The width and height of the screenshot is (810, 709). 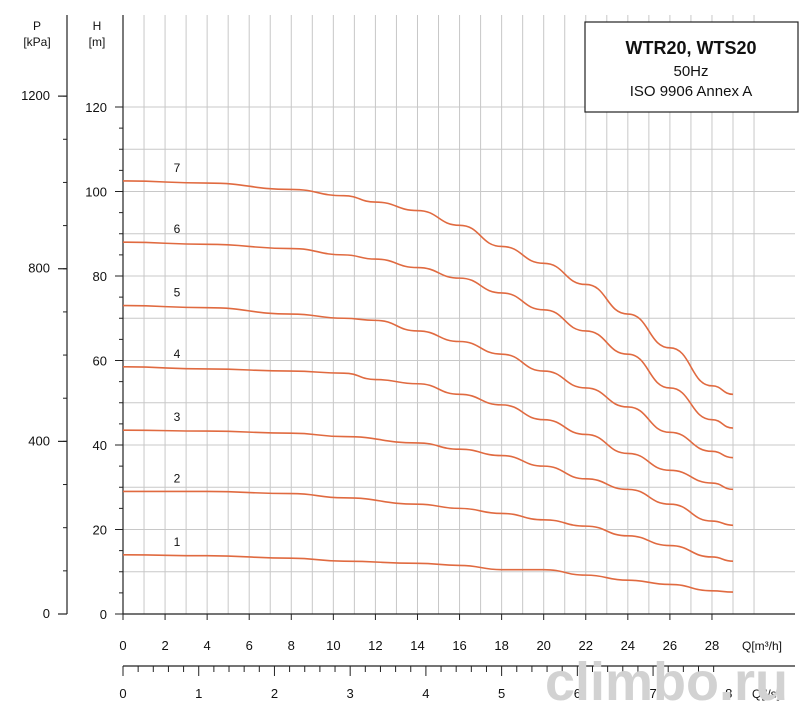 I want to click on q-m3h-tick-label: 10, so click(x=333, y=645).